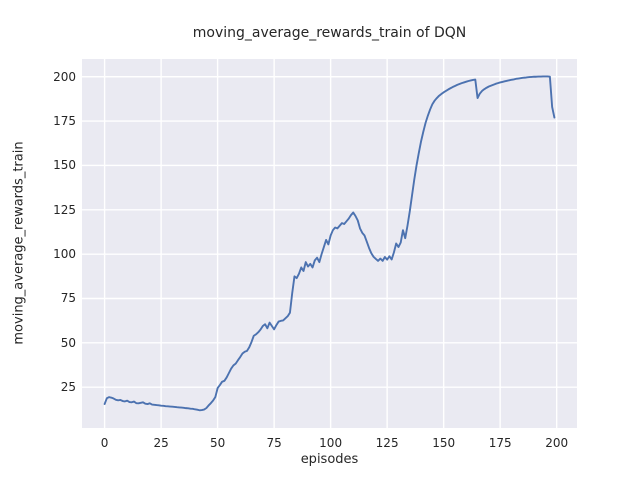 Image resolution: width=640 pixels, height=480 pixels. Describe the element at coordinates (217, 443) in the screenshot. I see `x-tick-label: 50` at that location.